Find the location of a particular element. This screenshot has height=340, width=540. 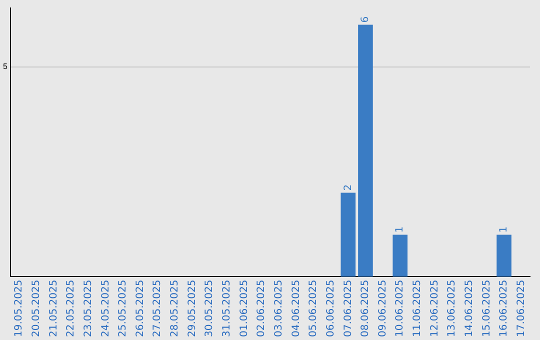

x-tick-label: 14.06.2025 is located at coordinates (469, 309).